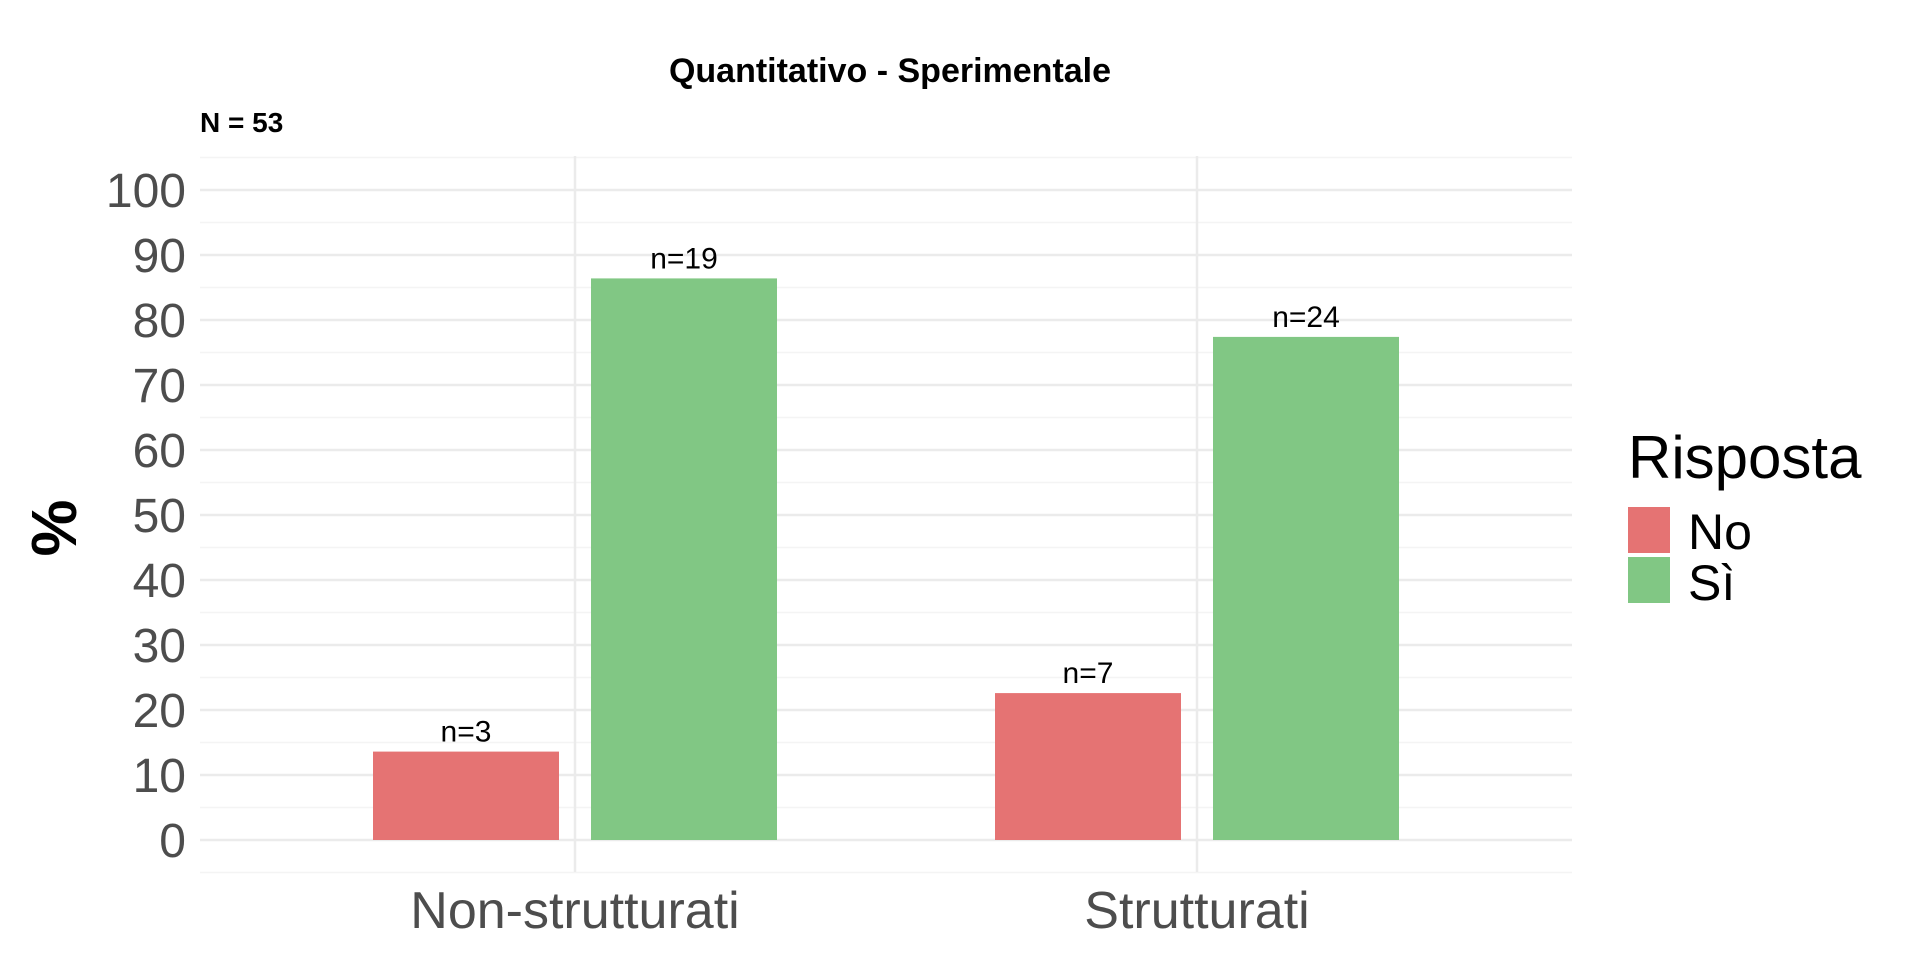 This screenshot has height=965, width=1920. What do you see at coordinates (159, 321) in the screenshot?
I see `y-tick-label: 80` at bounding box center [159, 321].